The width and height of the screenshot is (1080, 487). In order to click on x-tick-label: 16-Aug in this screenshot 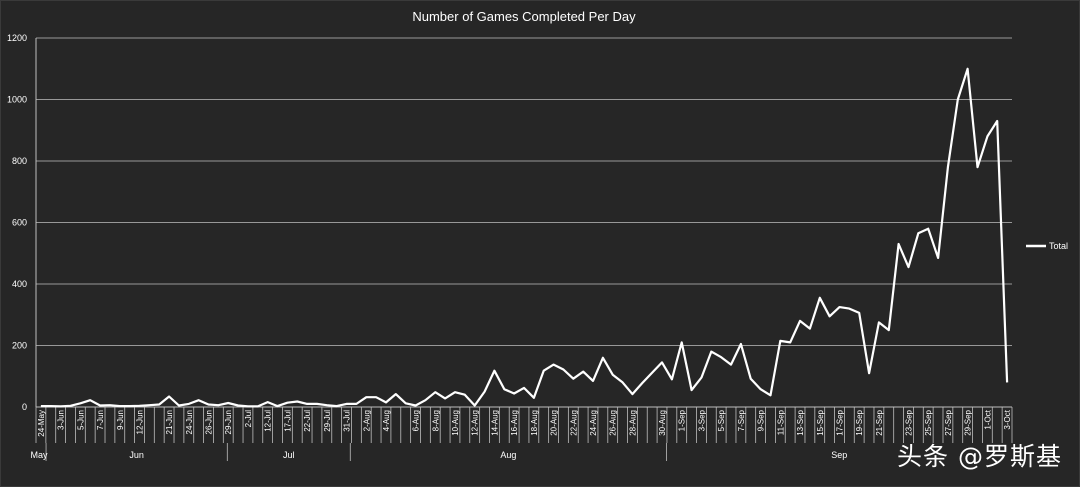, I will do `click(514, 423)`.